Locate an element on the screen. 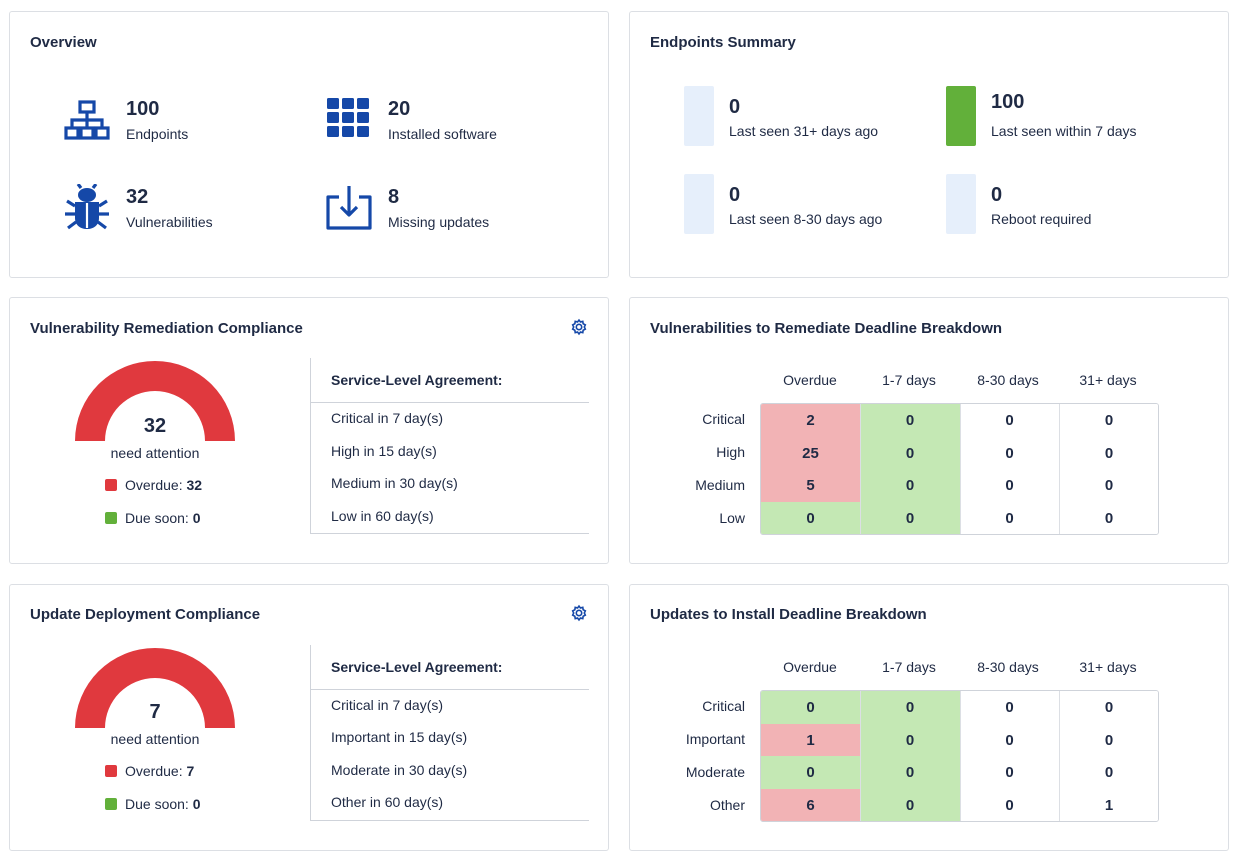 The height and width of the screenshot is (866, 1240). gauge-value: 32 is located at coordinates (155, 426).